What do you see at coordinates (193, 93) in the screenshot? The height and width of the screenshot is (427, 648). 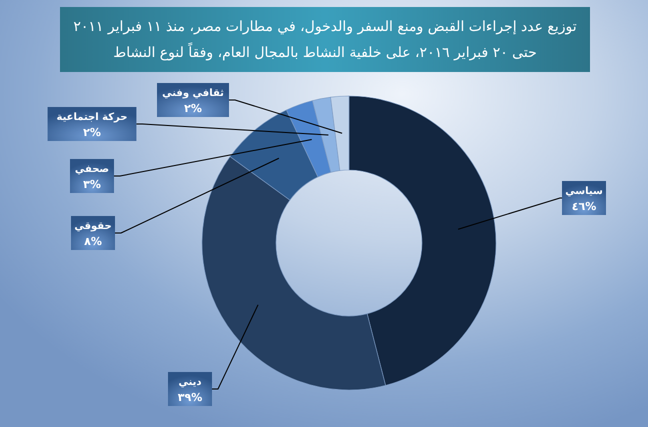 I see `slice-label: ثقافي وفني` at bounding box center [193, 93].